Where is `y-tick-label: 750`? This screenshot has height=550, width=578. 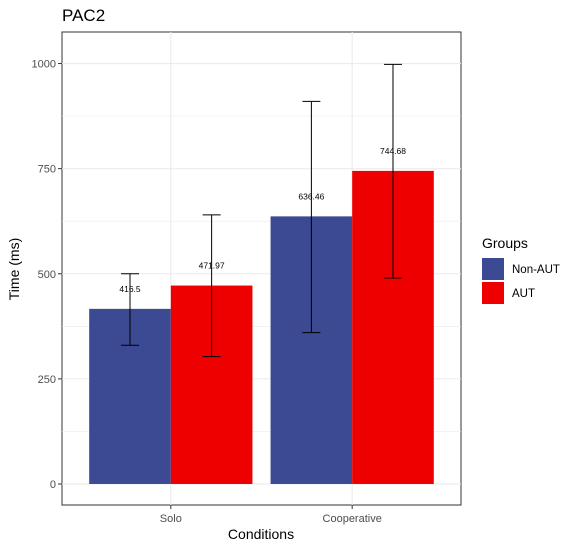 y-tick-label: 750 is located at coordinates (47, 170).